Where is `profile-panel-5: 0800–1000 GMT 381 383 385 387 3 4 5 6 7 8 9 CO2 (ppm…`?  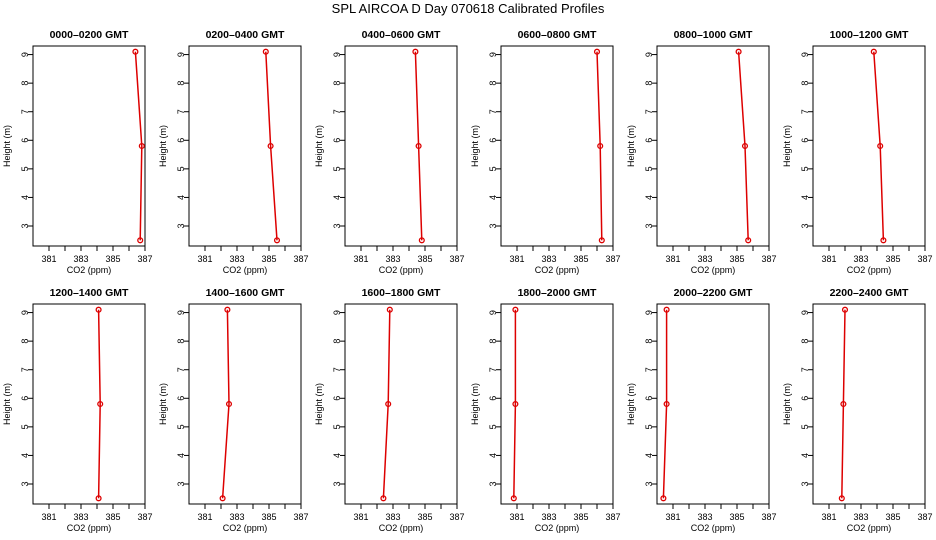
profile-panel-5: 0800–1000 GMT 381 383 385 387 3 4 5 6 7 8 9 CO2 (ppm… is located at coordinates (701, 152).